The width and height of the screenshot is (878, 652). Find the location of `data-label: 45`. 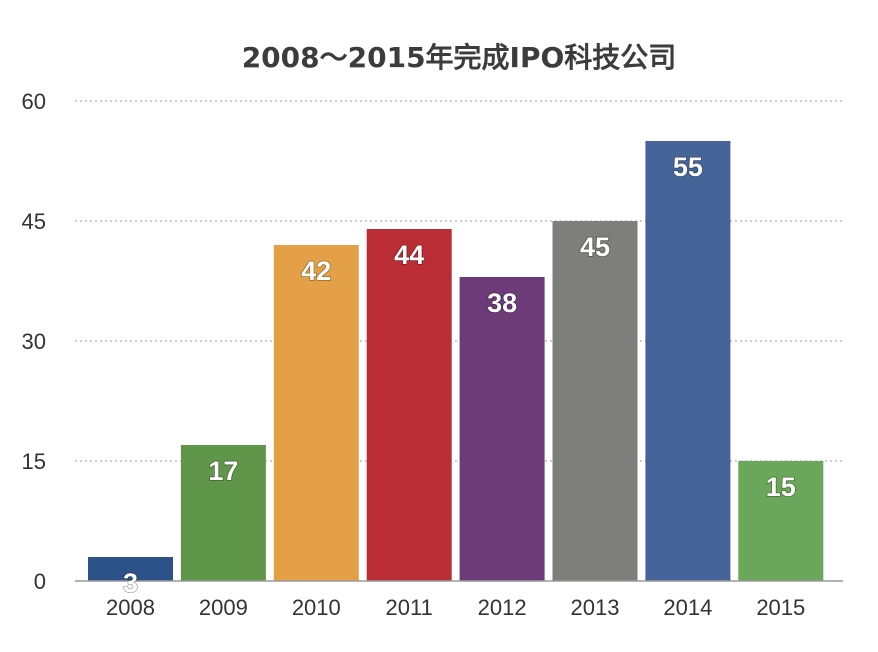

data-label: 45 is located at coordinates (595, 247).